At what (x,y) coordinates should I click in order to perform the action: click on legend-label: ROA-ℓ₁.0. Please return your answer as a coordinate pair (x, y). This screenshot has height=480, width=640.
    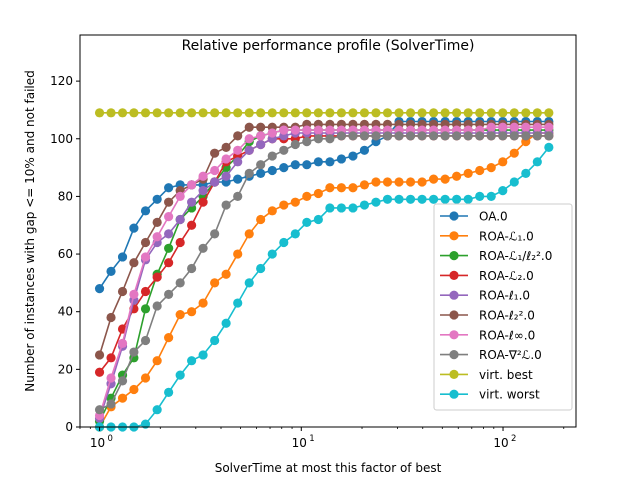
    Looking at the image, I should click on (504, 296).